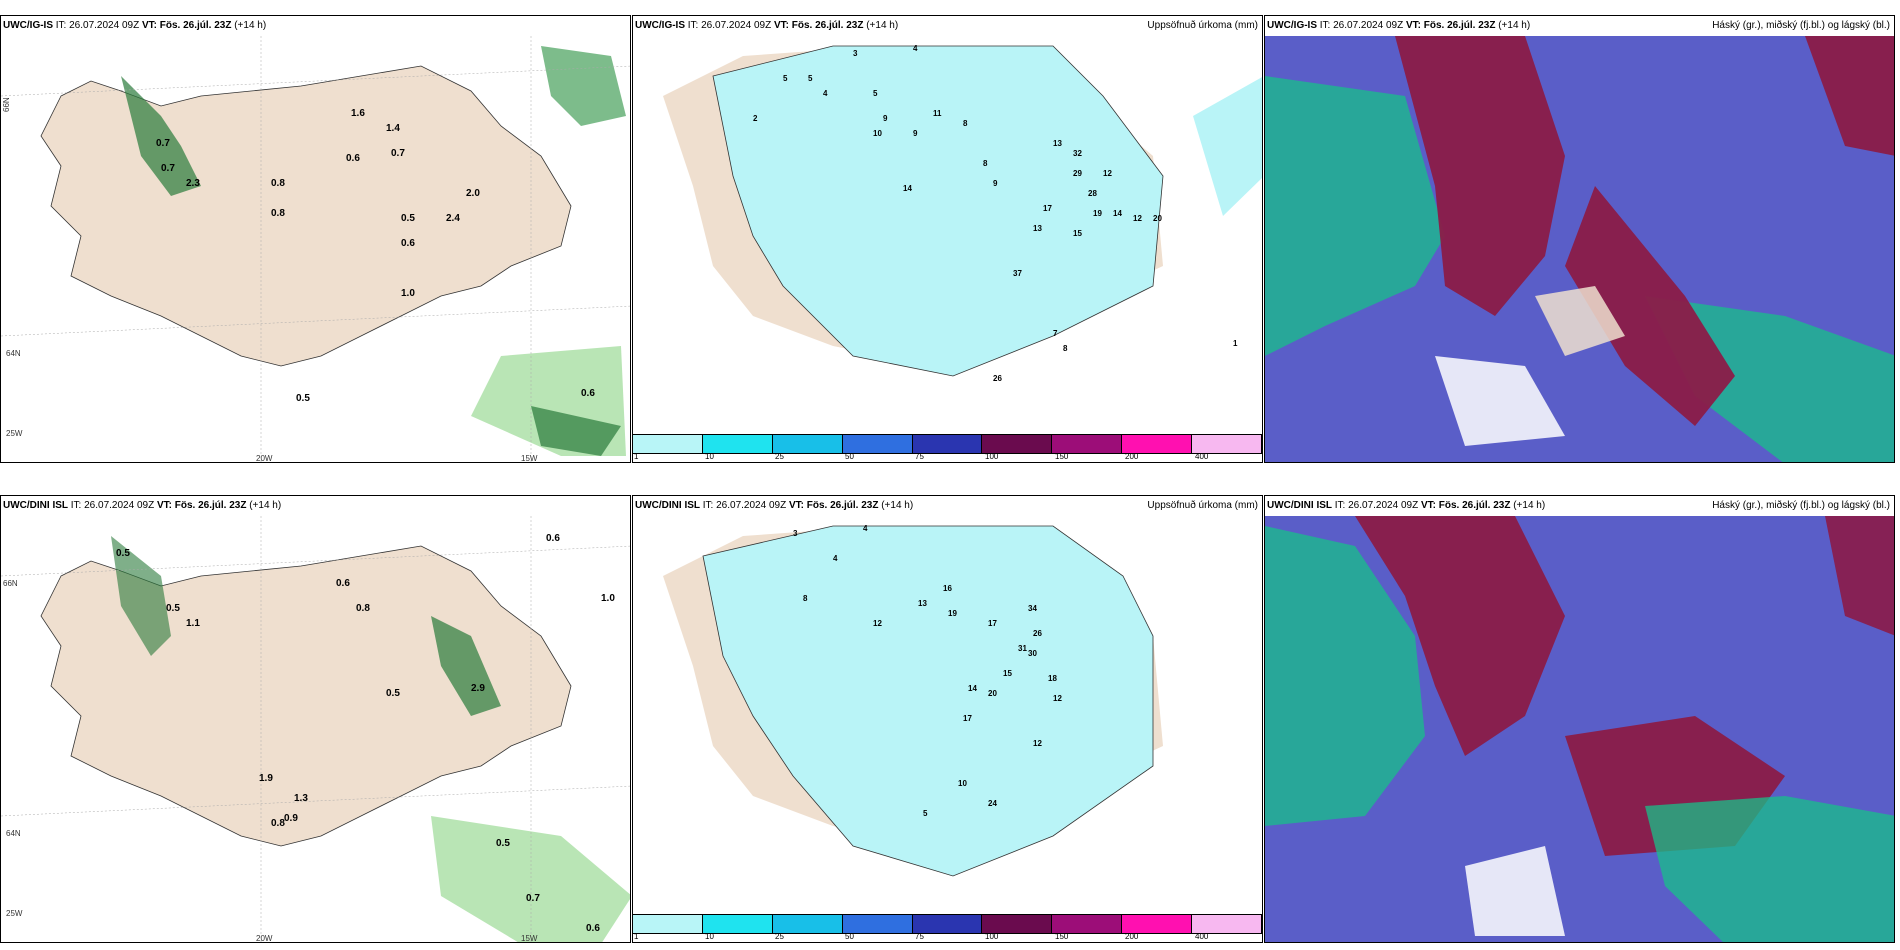  Describe the element at coordinates (1514, 25) in the screenshot. I see `lead-time: (+14 h)` at that location.